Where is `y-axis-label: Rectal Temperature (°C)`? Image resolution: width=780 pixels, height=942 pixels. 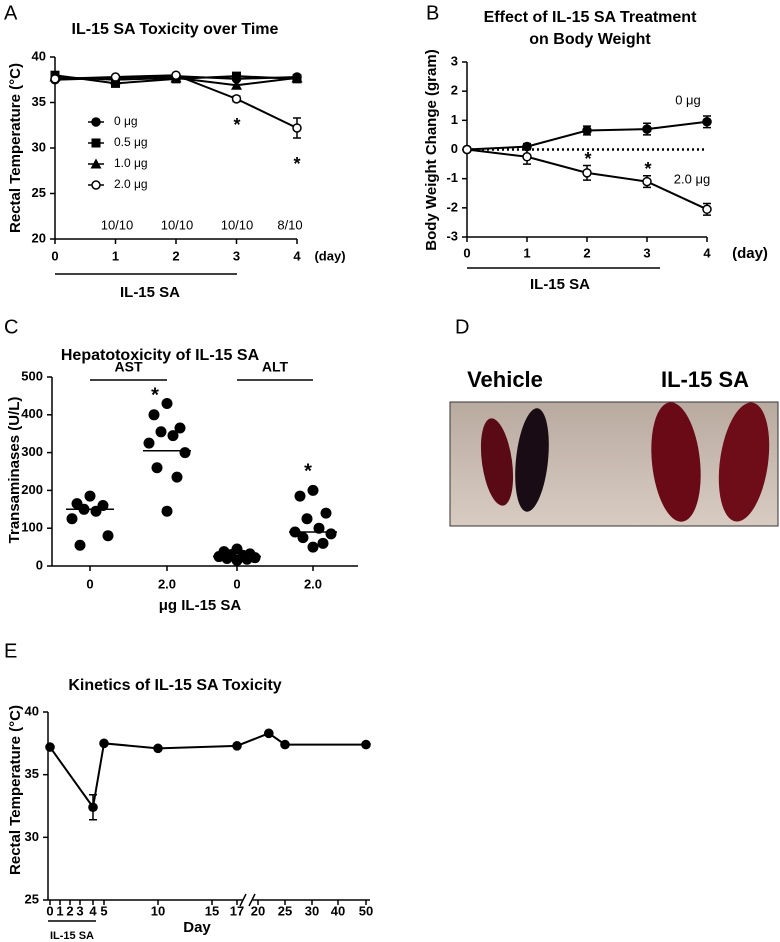
y-axis-label: Rectal Temperature (°C) is located at coordinates (15, 148).